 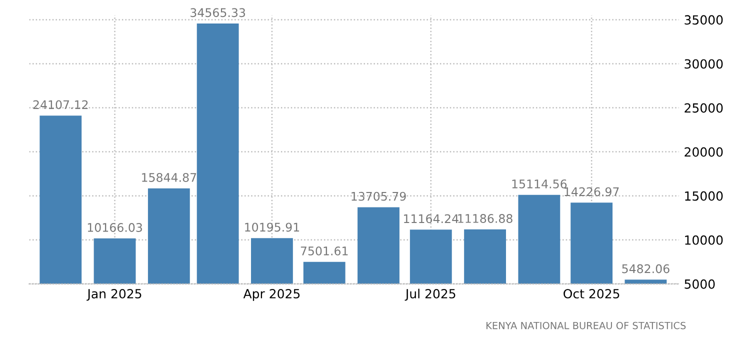 What do you see at coordinates (430, 294) in the screenshot?
I see `x-tick-label: Jul 2025` at bounding box center [430, 294].